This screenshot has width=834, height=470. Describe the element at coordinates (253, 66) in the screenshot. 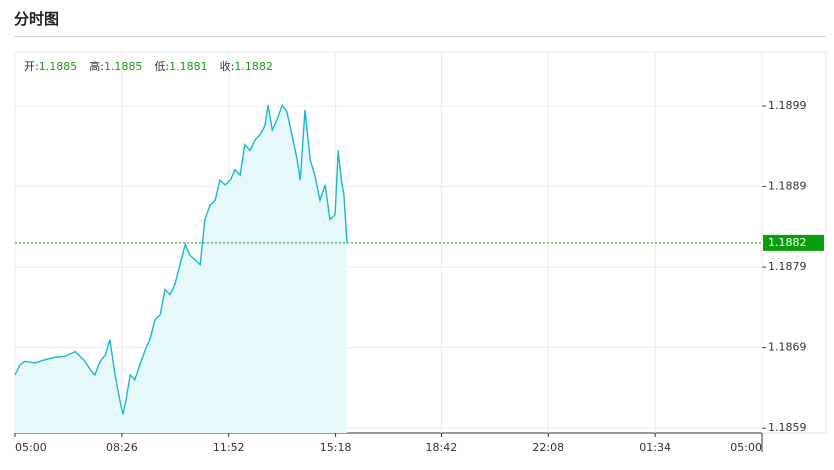

I see `info-value: 1.1882` at that location.